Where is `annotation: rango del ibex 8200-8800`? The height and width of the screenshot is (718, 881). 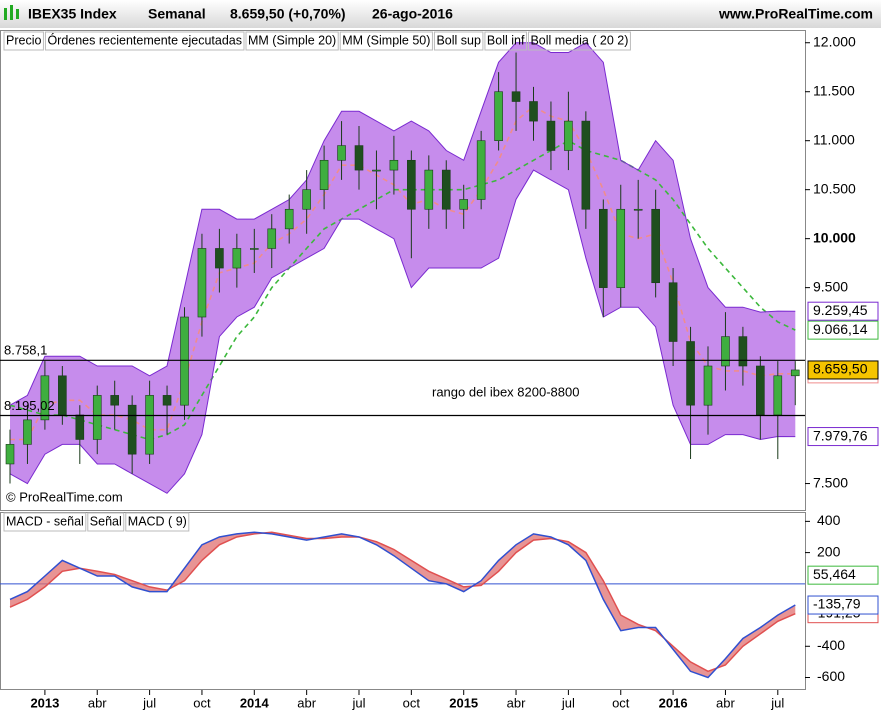
annotation: rango del ibex 8200-8800 is located at coordinates (505, 391).